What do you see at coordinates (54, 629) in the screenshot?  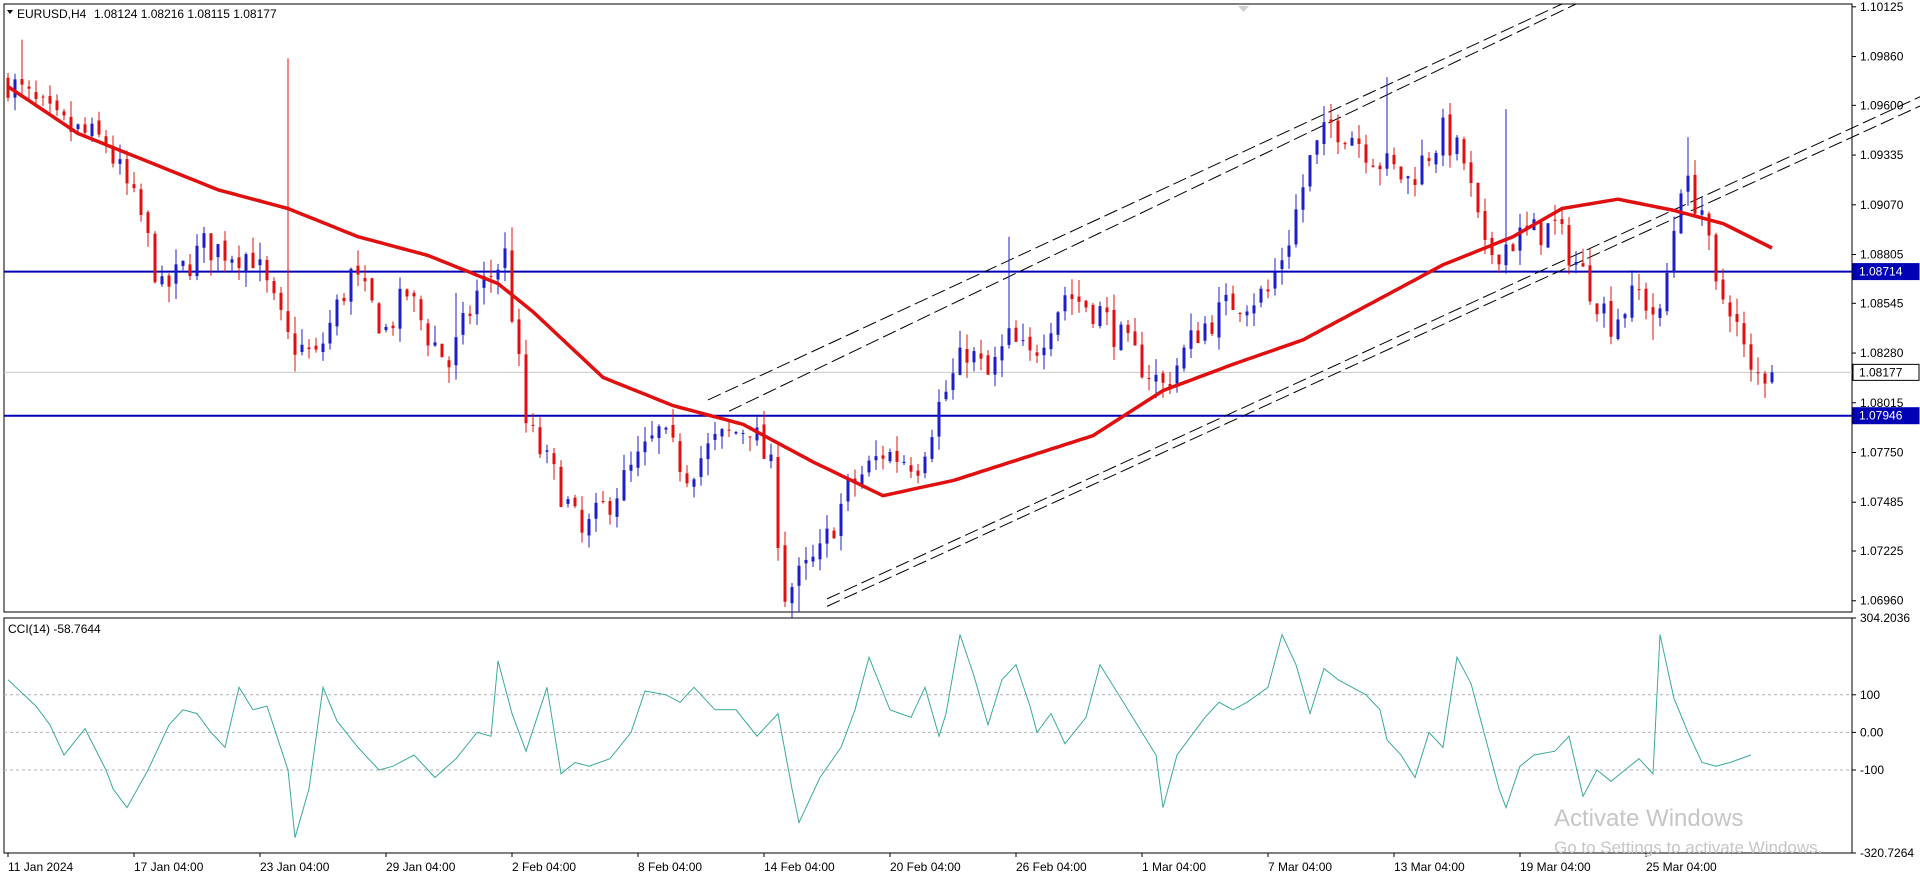 I see `cci-label: CCI(14) -58.7644` at bounding box center [54, 629].